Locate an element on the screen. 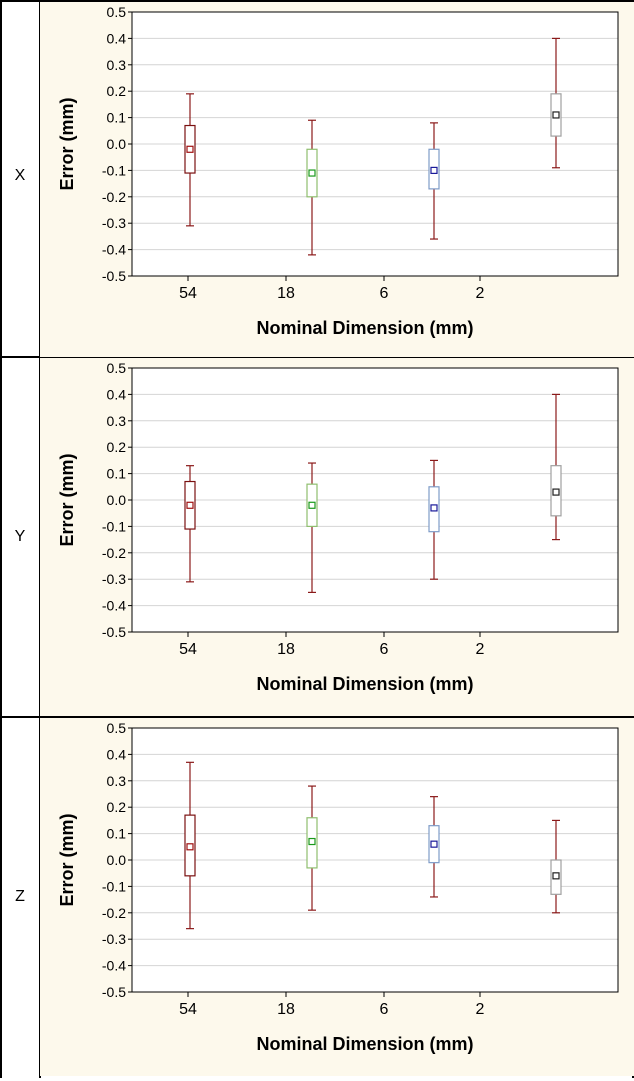  row-label-z: Z is located at coordinates (20, 896).